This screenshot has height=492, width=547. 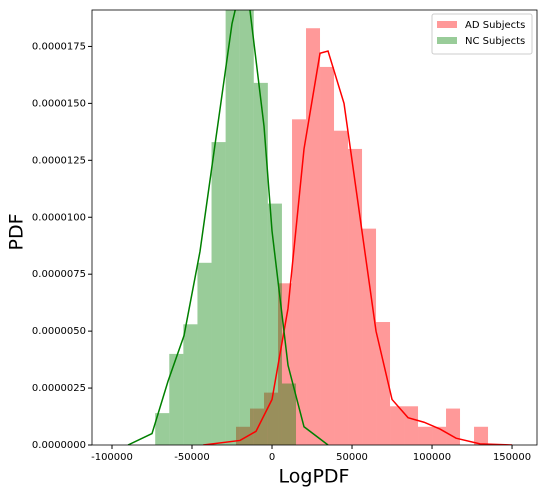 I want to click on y-tick-label: 0.0000150, so click(x=59, y=103).